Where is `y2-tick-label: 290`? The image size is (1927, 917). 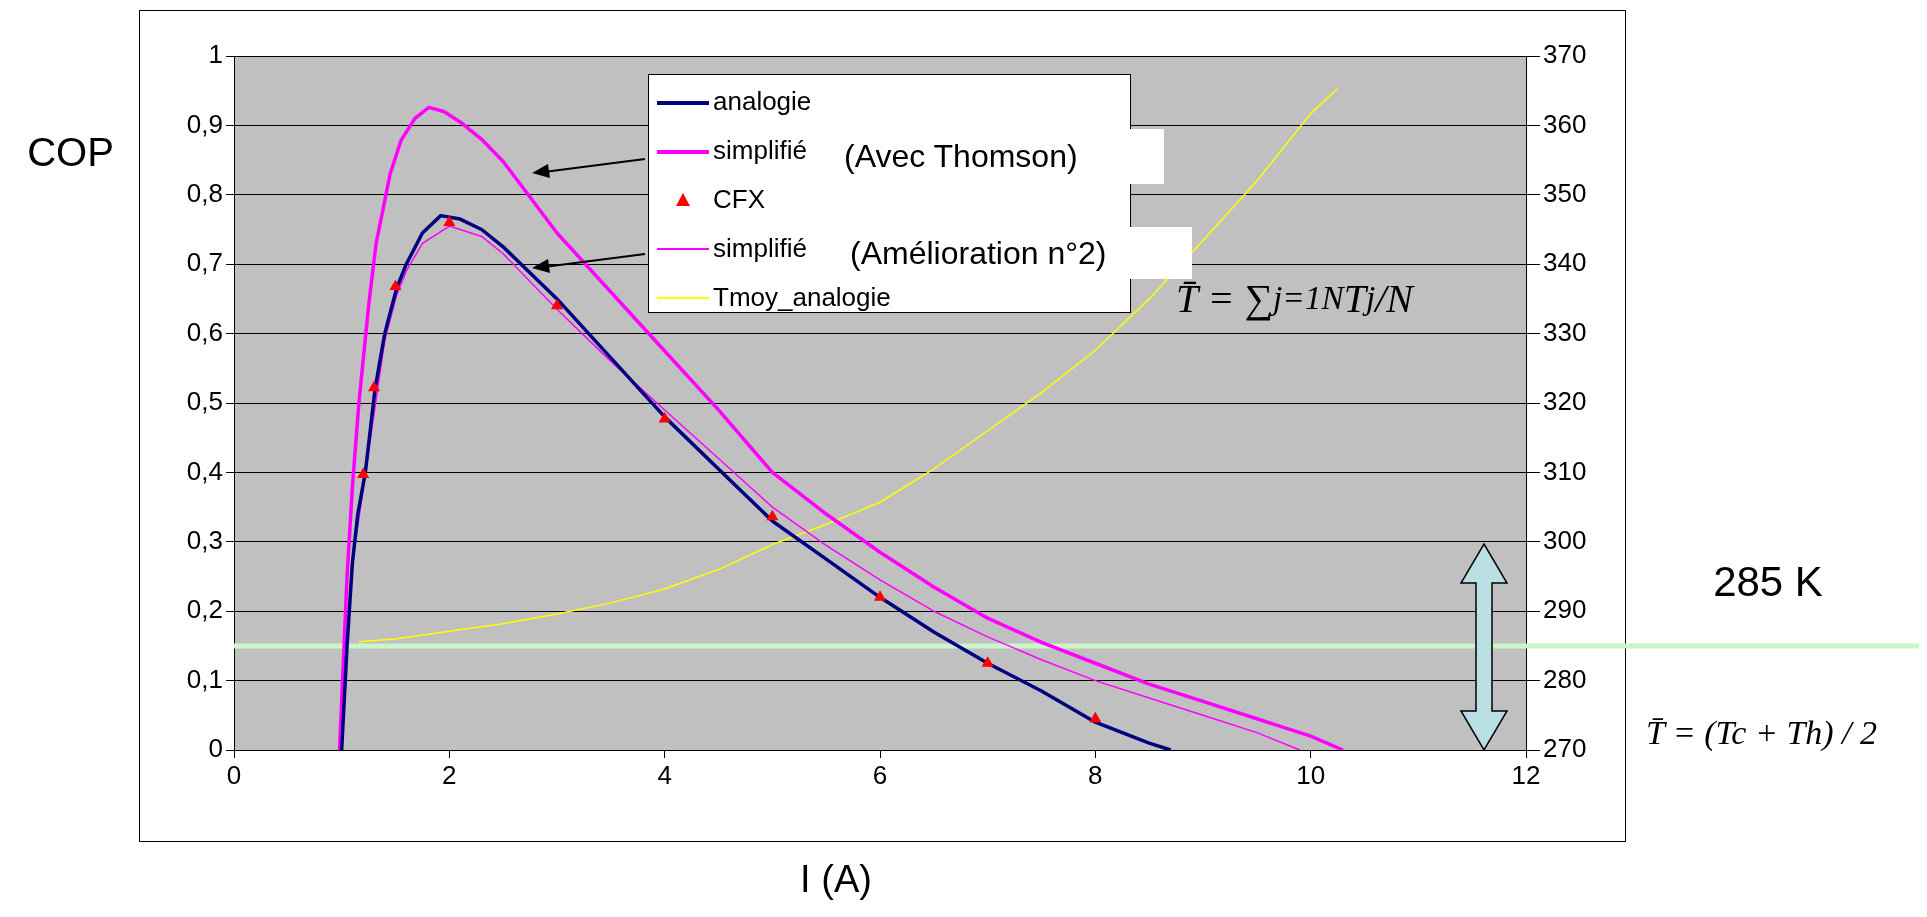 y2-tick-label: 290 is located at coordinates (1565, 609).